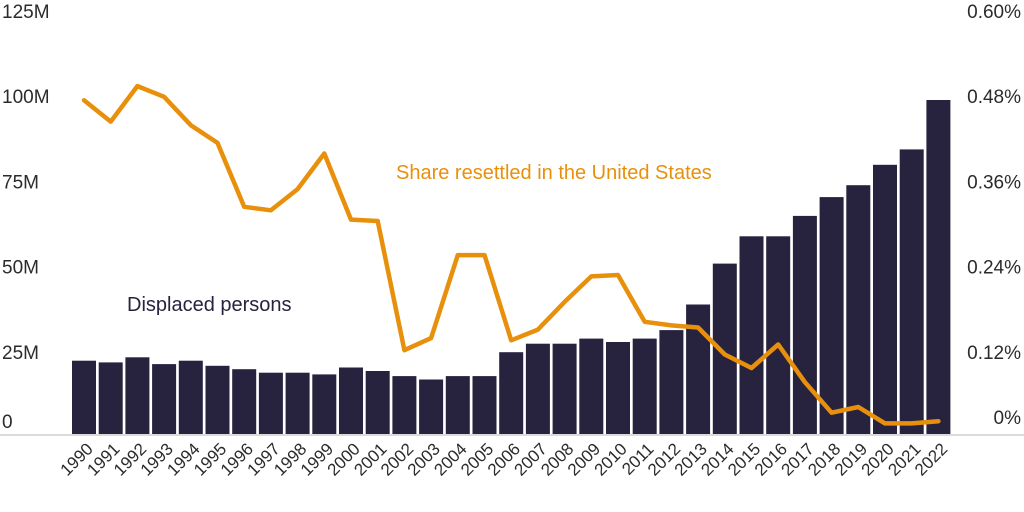 The image size is (1024, 512). I want to click on bar-1993, so click(164, 399).